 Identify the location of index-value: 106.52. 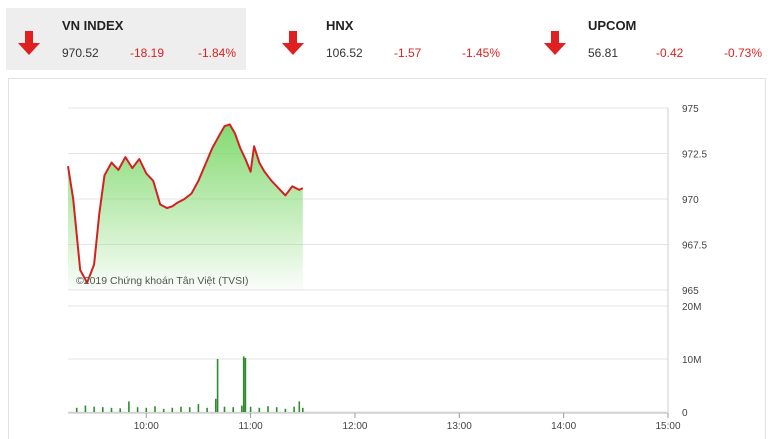
(344, 53).